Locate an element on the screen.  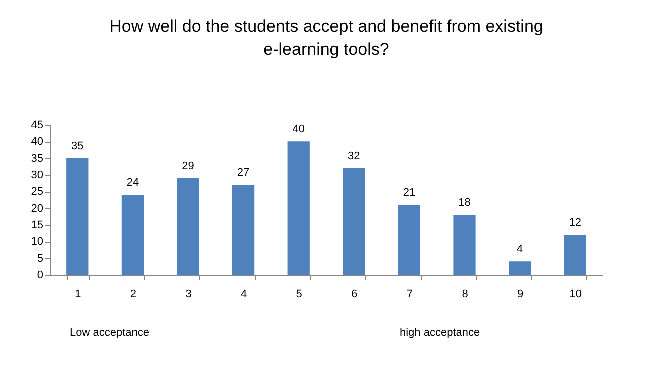
data-label: 29 is located at coordinates (188, 166).